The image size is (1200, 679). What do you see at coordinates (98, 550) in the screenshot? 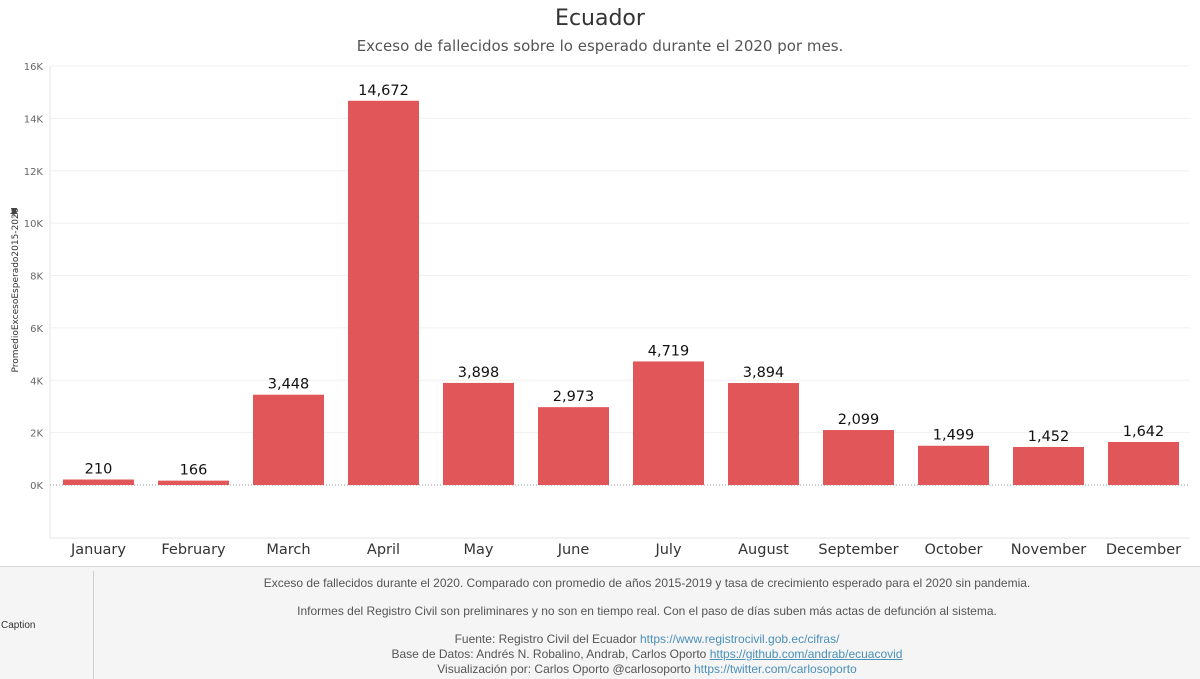
I see `x-tick-label: January` at bounding box center [98, 550].